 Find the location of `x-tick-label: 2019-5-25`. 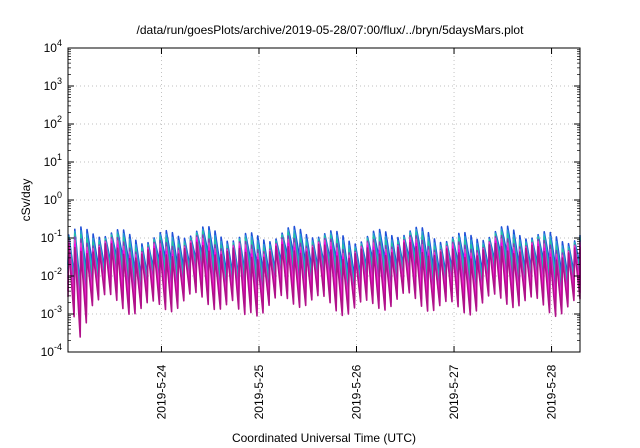

x-tick-label: 2019-5-25 is located at coordinates (259, 391).